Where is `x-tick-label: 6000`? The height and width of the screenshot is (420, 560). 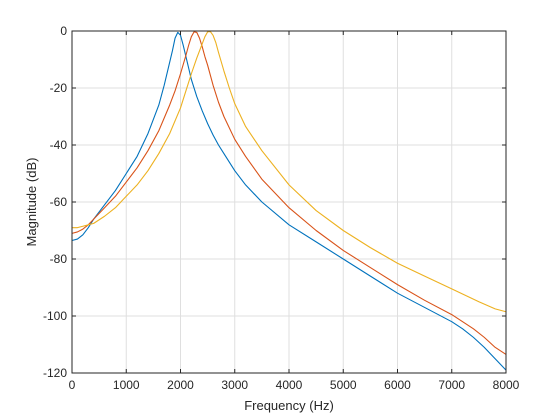
x-tick-label: 6000 is located at coordinates (397, 385).